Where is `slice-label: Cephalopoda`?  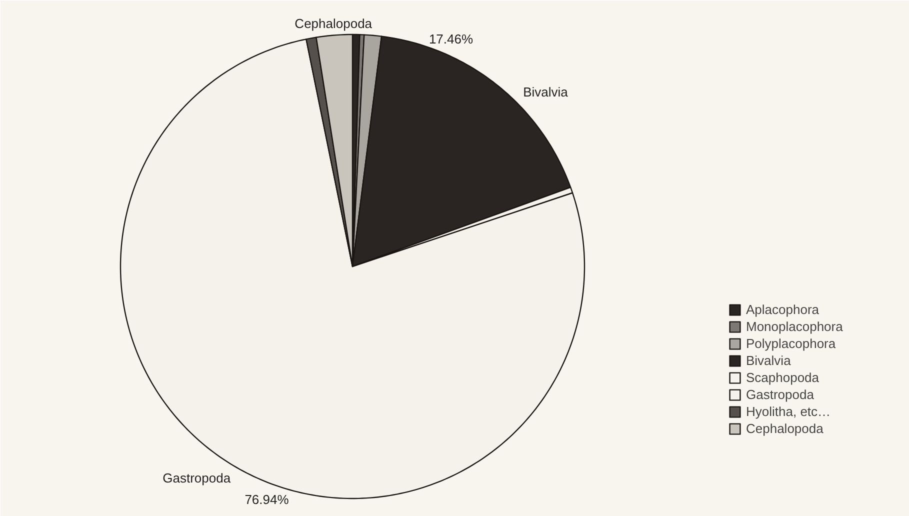
slice-label: Cephalopoda is located at coordinates (333, 23).